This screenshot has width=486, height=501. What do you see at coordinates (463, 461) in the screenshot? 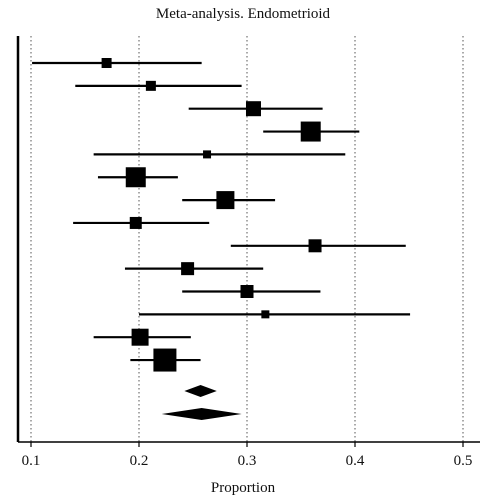
I see `x-tick-label: 0.5` at bounding box center [463, 461].